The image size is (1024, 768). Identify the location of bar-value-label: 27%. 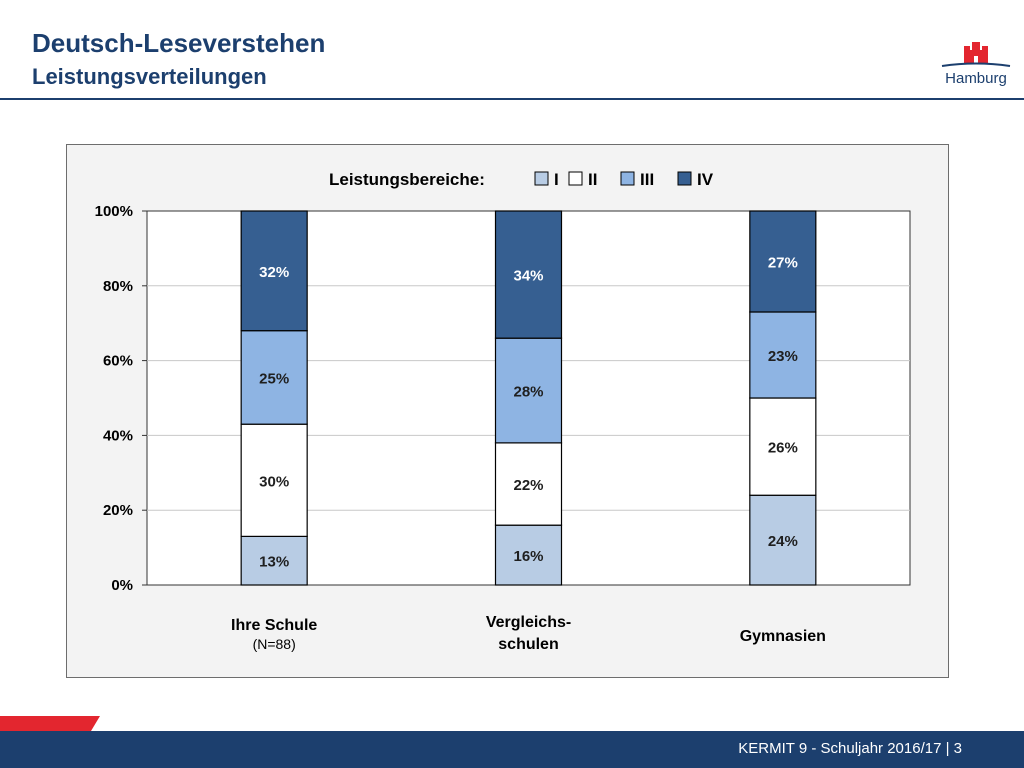
(783, 262).